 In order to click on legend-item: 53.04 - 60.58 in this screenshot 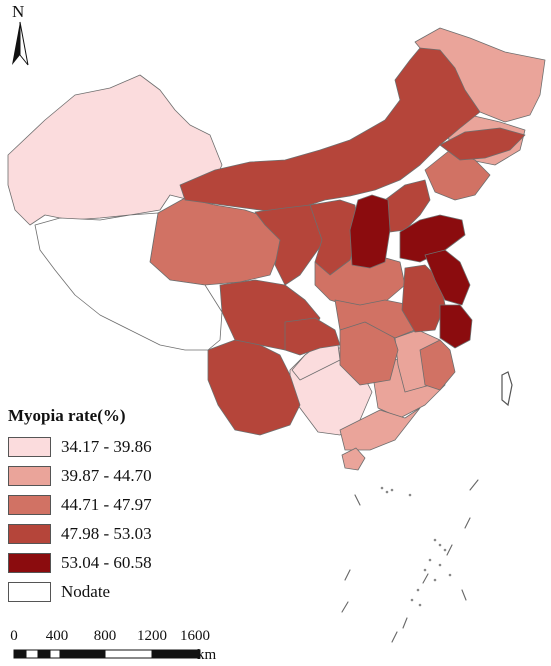, I will do `click(108, 562)`.